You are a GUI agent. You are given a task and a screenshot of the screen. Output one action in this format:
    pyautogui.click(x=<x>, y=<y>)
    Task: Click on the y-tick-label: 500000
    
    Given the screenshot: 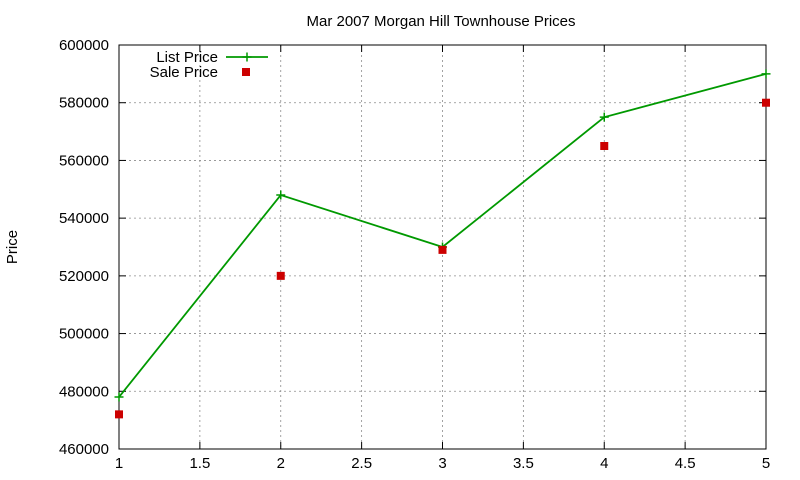 What is the action you would take?
    pyautogui.click(x=84, y=334)
    